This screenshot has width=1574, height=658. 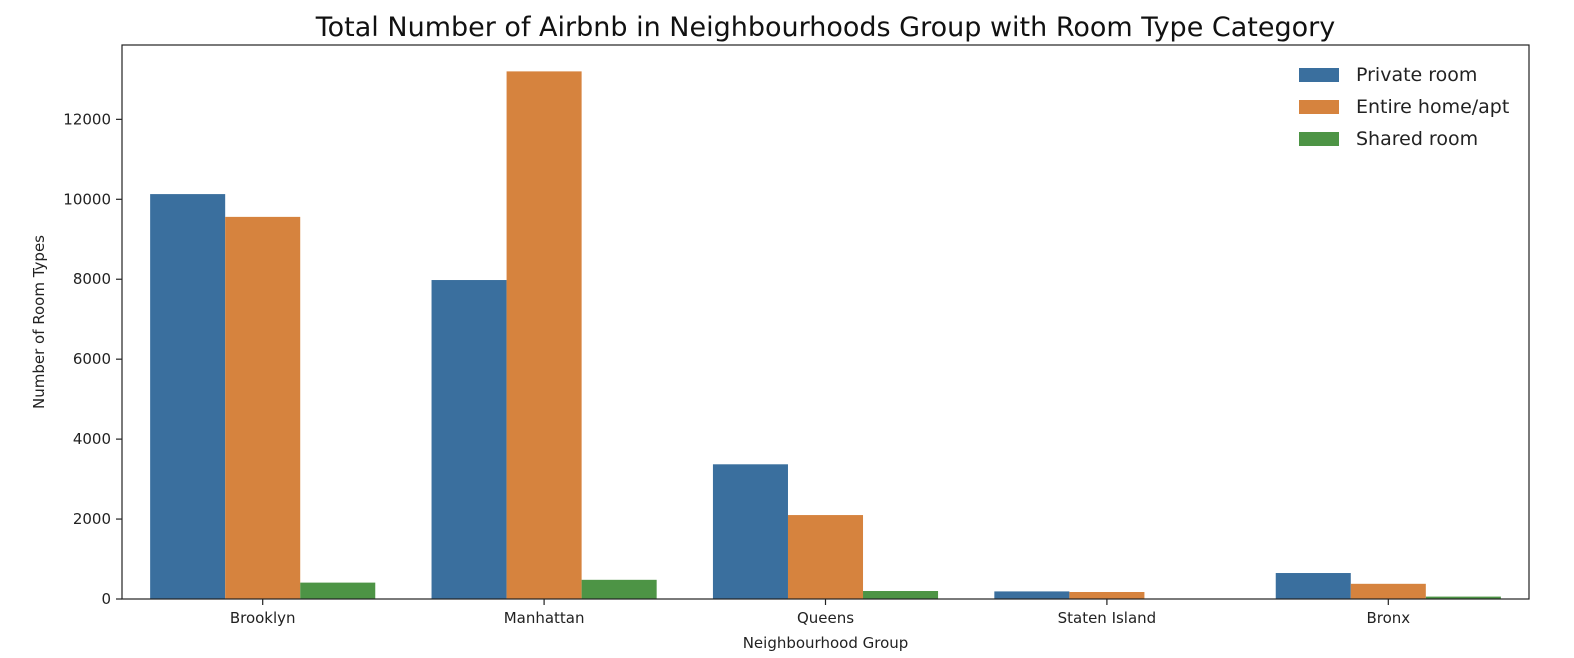 What do you see at coordinates (338, 590) in the screenshot?
I see `bar-brooklyn-shared-room` at bounding box center [338, 590].